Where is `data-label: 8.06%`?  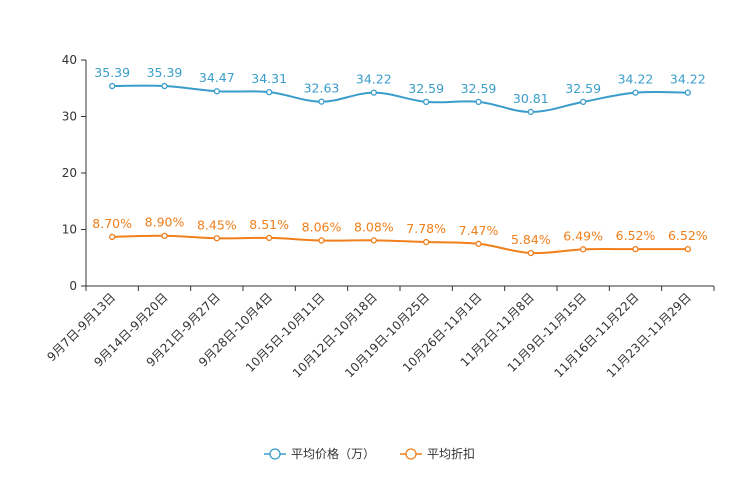
data-label: 8.06% is located at coordinates (322, 226).